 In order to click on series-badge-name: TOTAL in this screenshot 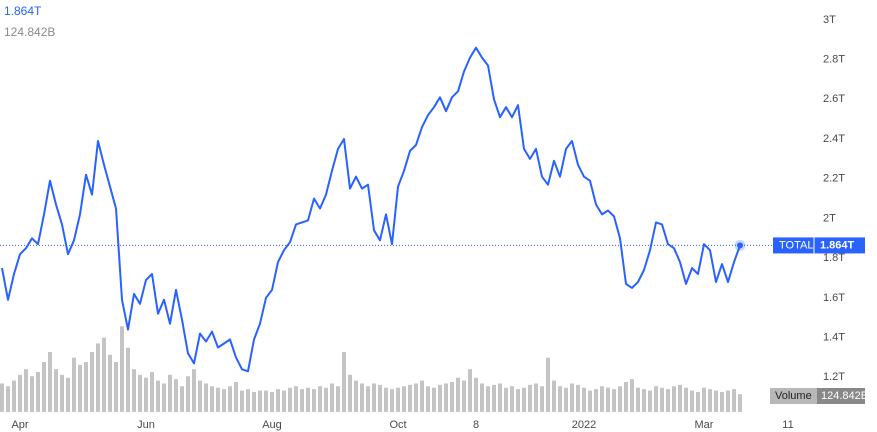, I will do `click(796, 245)`.